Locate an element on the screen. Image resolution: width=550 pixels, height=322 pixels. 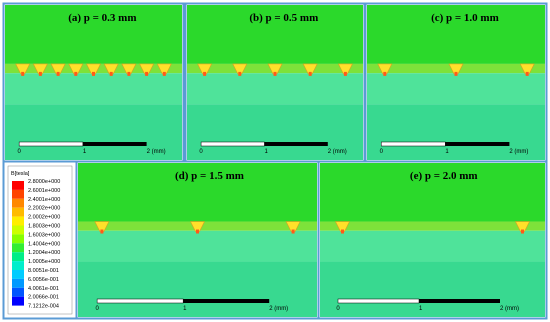
legend-value: 1.6003e+000 is located at coordinates (44, 235).